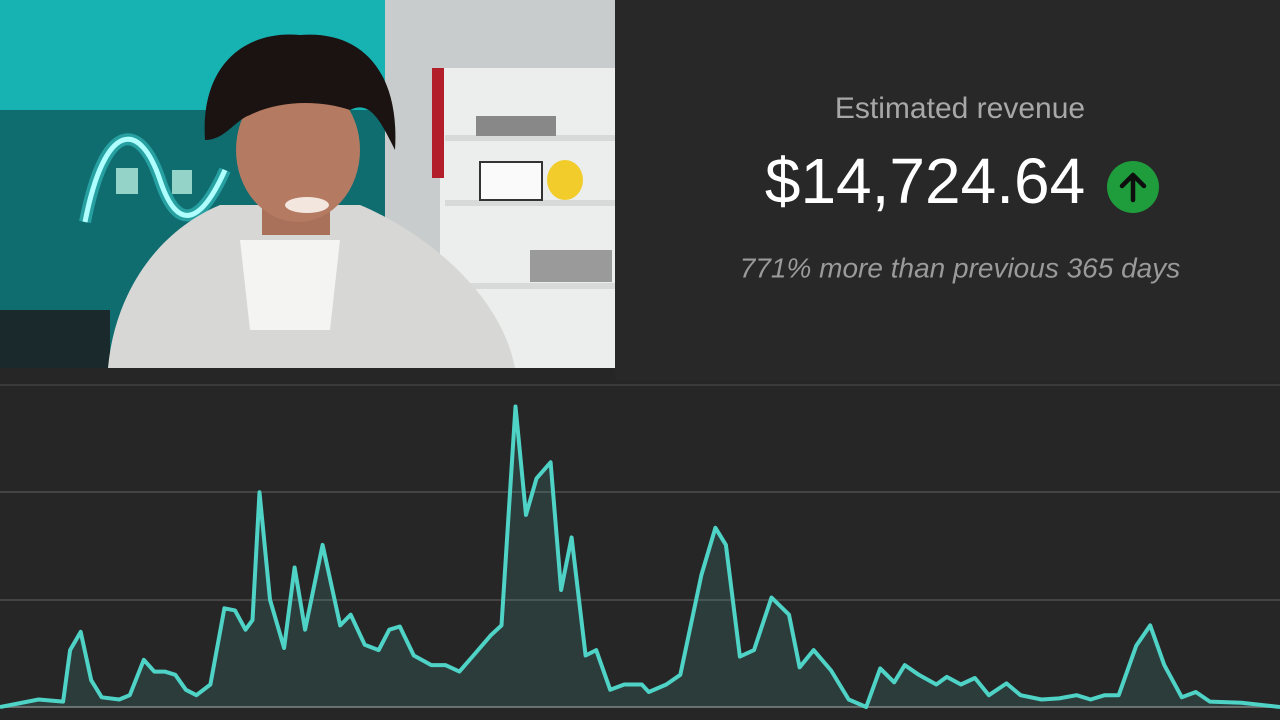  I want to click on up-arrow, so click(1133, 187).